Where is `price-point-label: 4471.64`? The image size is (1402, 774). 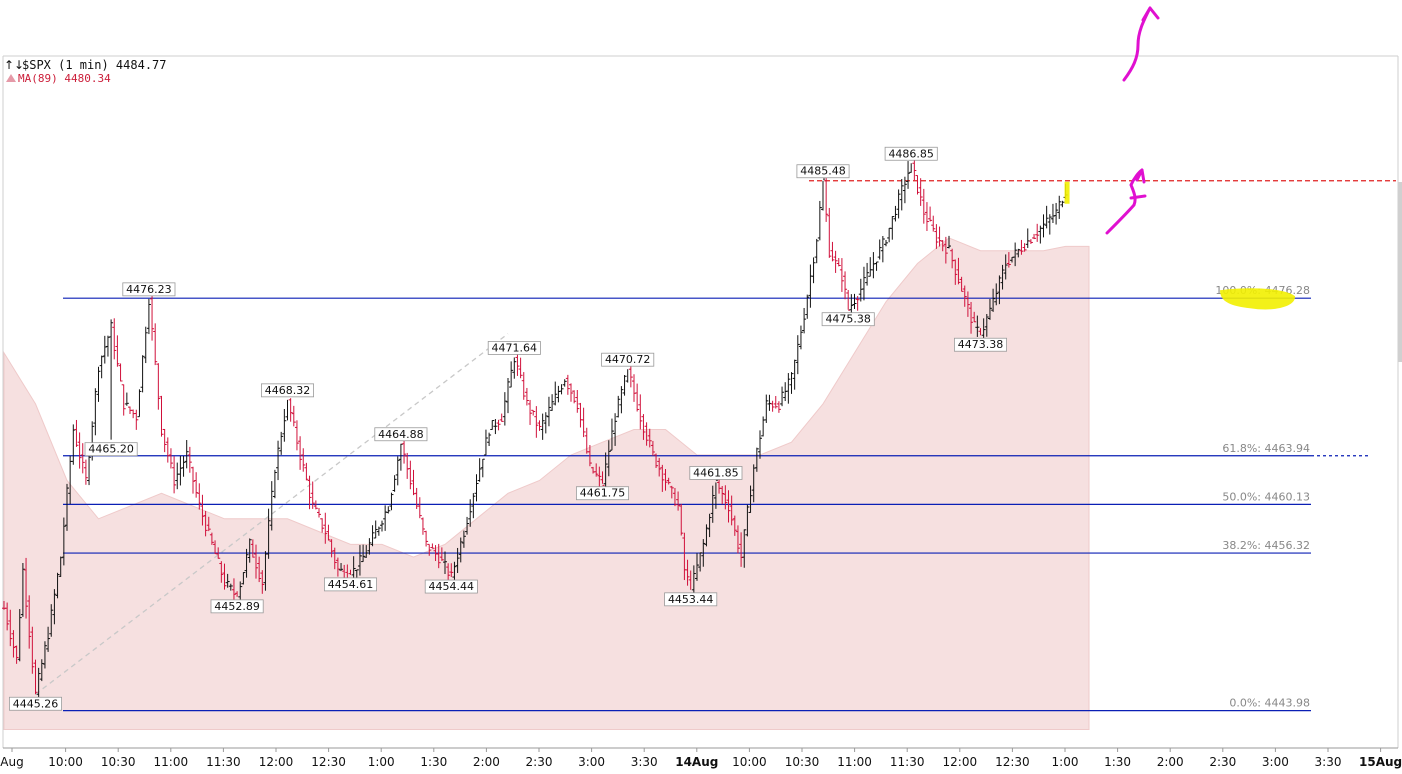
price-point-label: 4471.64 is located at coordinates (514, 348).